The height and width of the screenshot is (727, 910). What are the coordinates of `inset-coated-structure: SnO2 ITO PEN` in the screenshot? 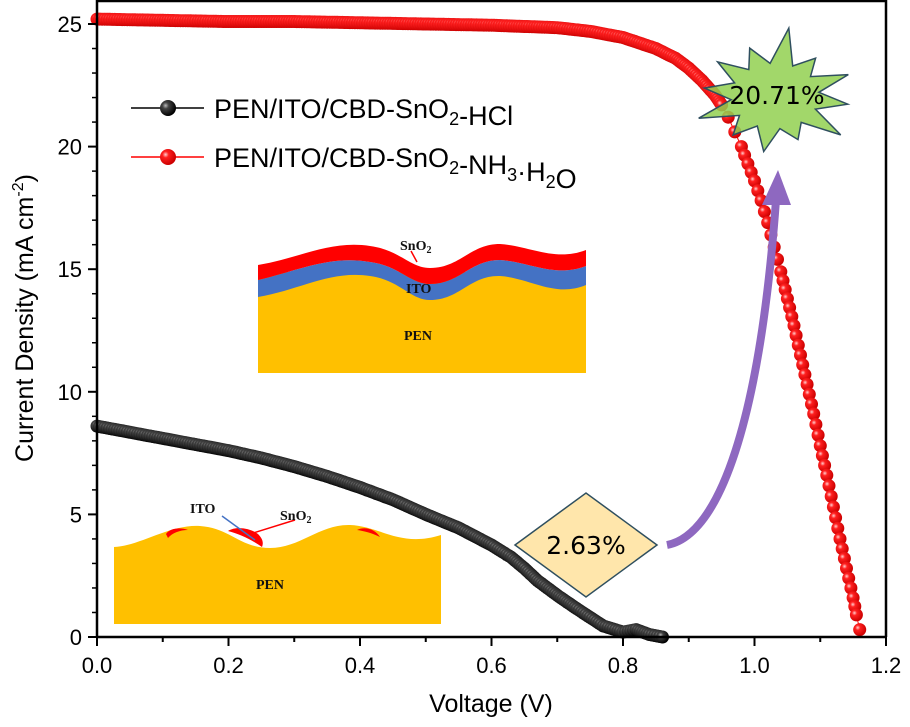 It's located at (422, 306).